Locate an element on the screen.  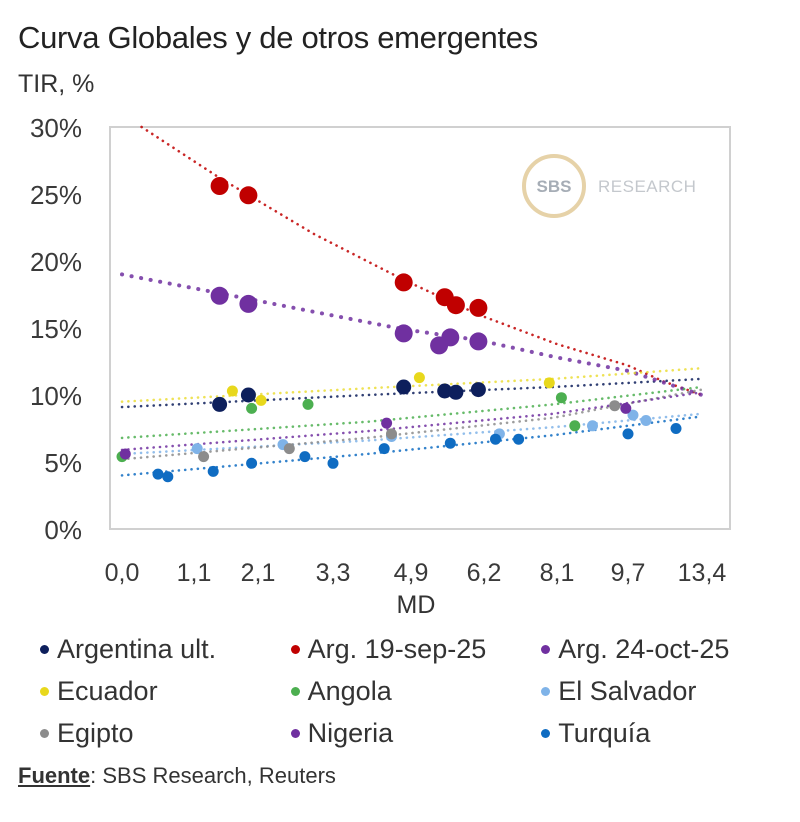
y-tick-label: 15% is located at coordinates (56, 329).